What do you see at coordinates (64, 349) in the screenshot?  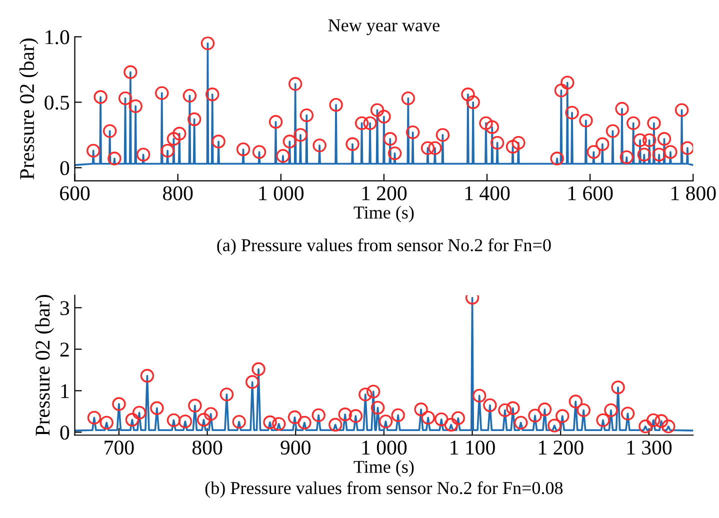 I see `y-tick-label: 2` at bounding box center [64, 349].